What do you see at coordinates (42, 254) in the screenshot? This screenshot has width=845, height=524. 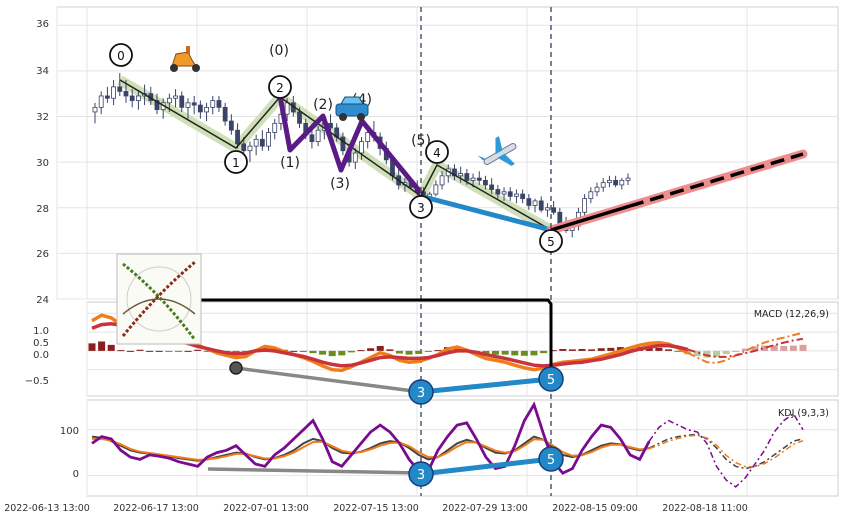 I see `price-y-tick: 26` at bounding box center [42, 254].